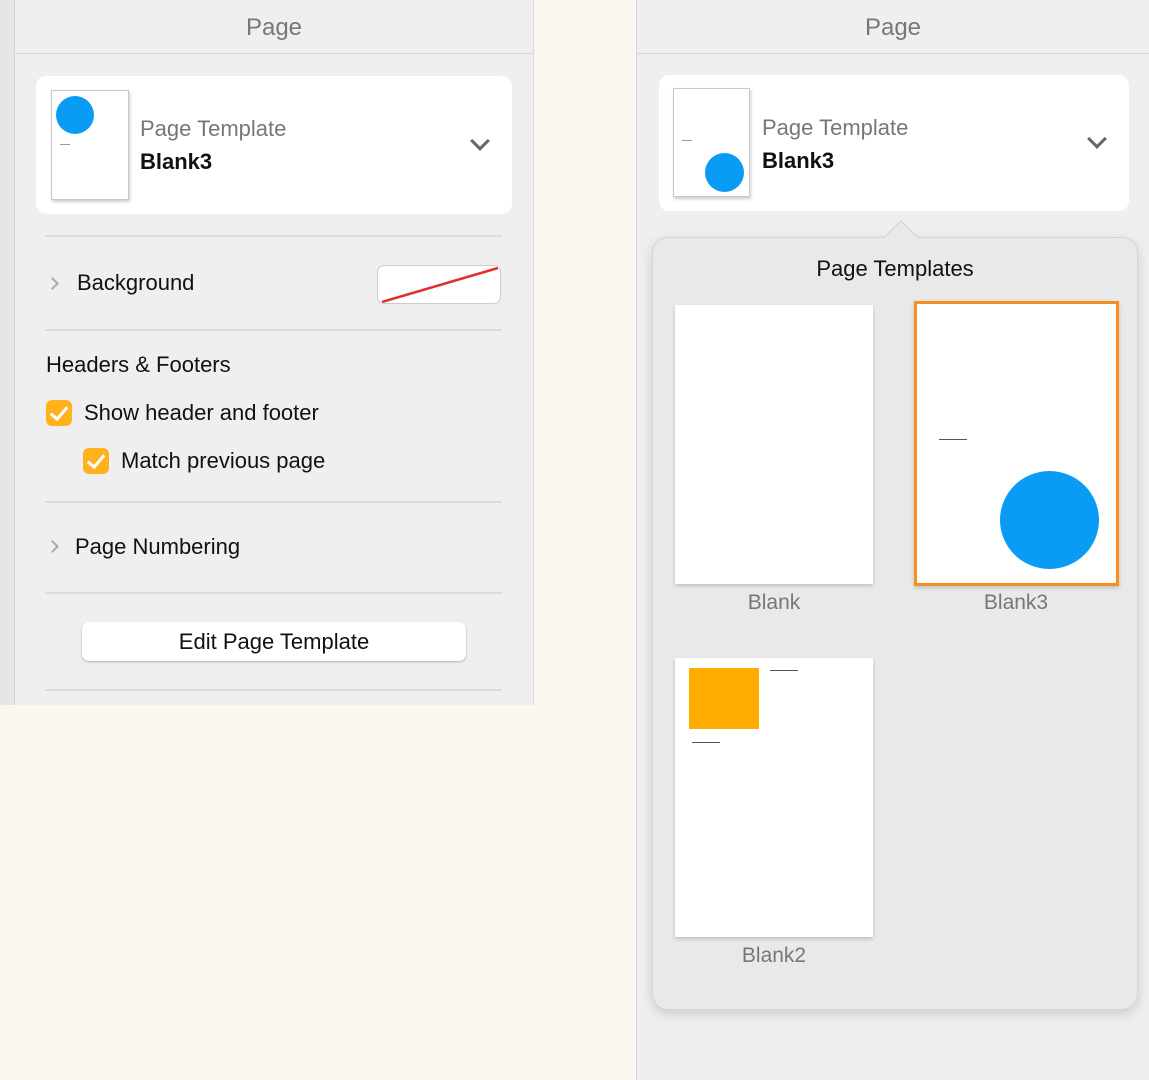 The width and height of the screenshot is (1149, 1080). What do you see at coordinates (201, 412) in the screenshot?
I see `show-header-footer-label: Show header and footer` at bounding box center [201, 412].